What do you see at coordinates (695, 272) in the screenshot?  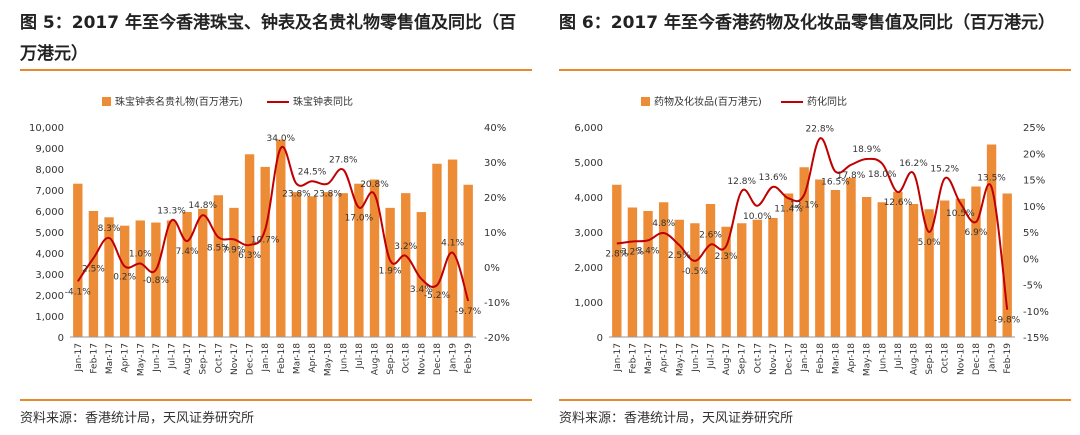 I see `yoy-data-label: -0.5%` at bounding box center [695, 272].